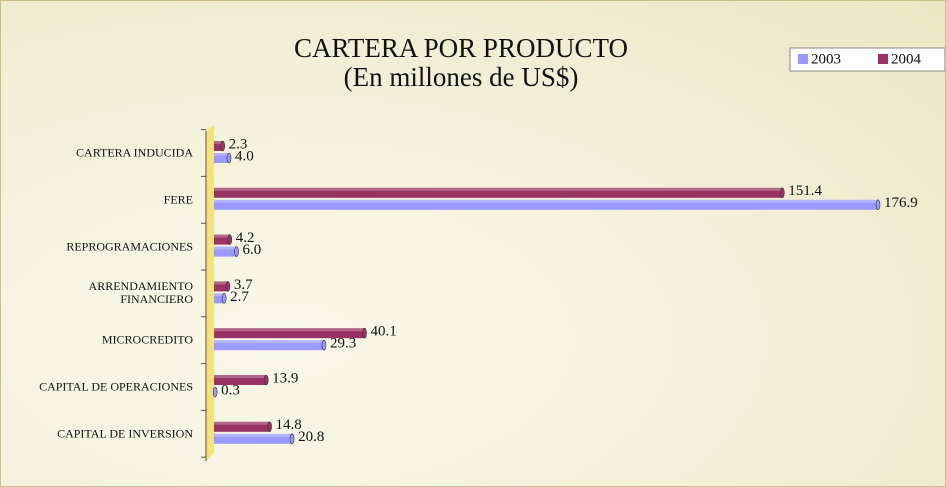  Describe the element at coordinates (384, 332) in the screenshot. I see `value-label: 40.1` at that location.